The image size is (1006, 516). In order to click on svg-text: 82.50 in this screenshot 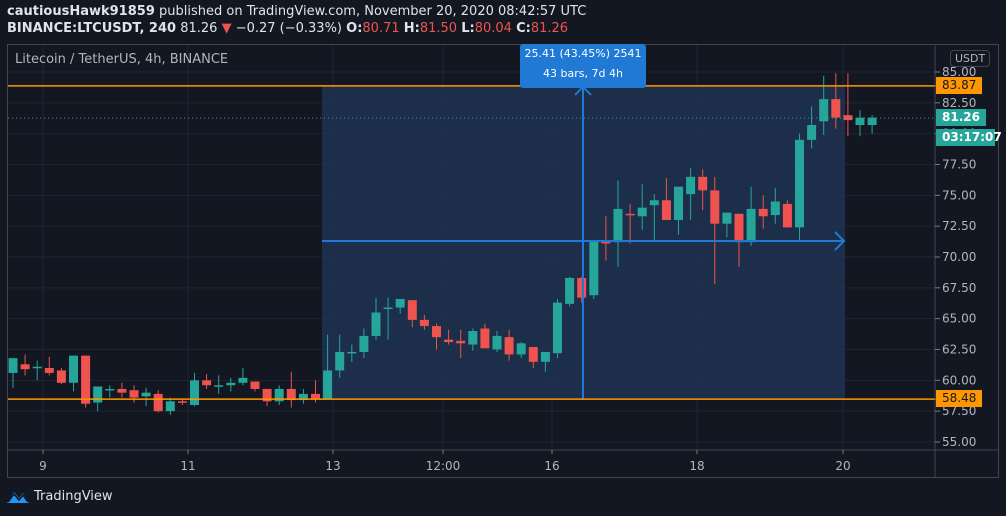, I will do `click(959, 103)`.